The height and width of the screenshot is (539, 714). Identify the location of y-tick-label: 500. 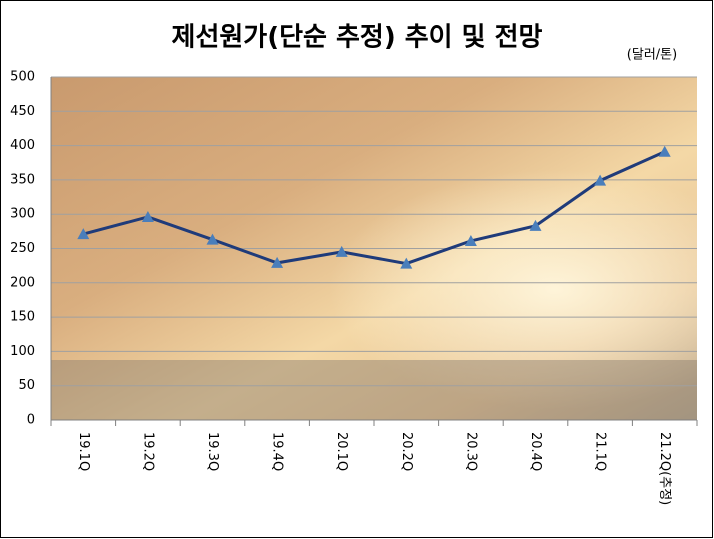
(22, 77).